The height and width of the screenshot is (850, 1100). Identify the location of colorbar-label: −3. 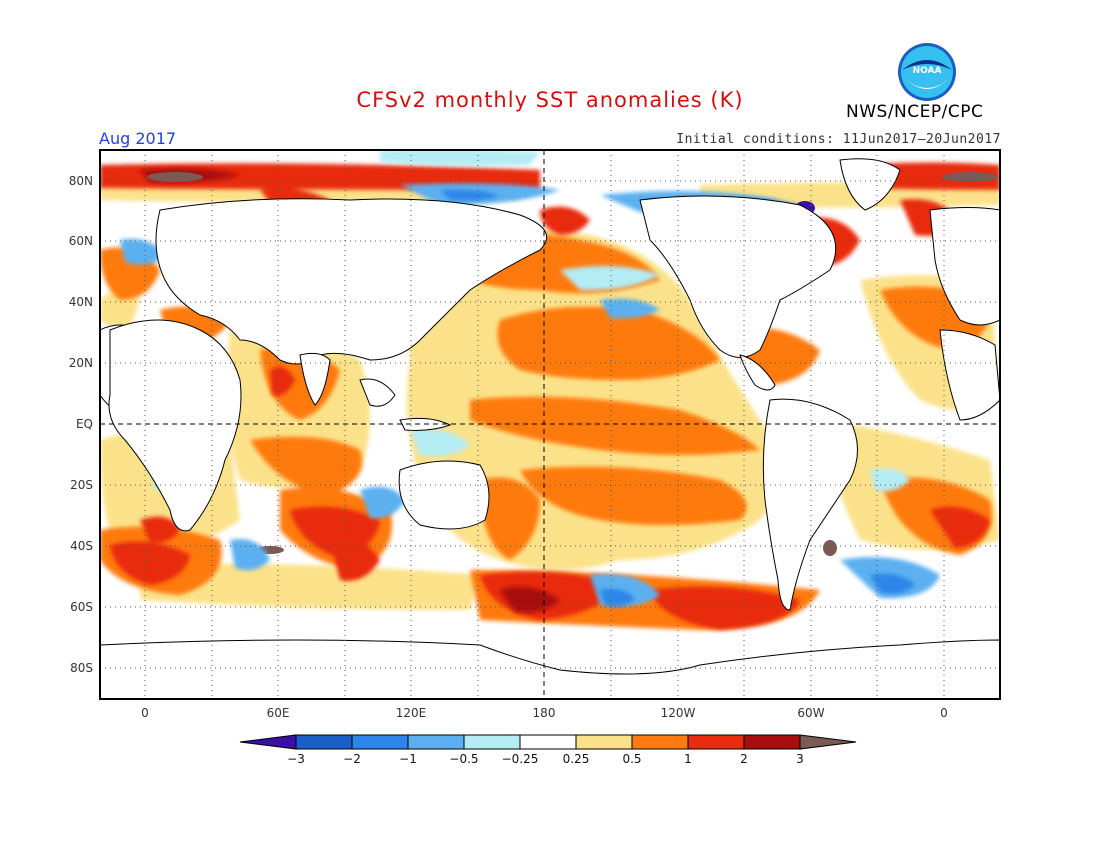
(296, 759).